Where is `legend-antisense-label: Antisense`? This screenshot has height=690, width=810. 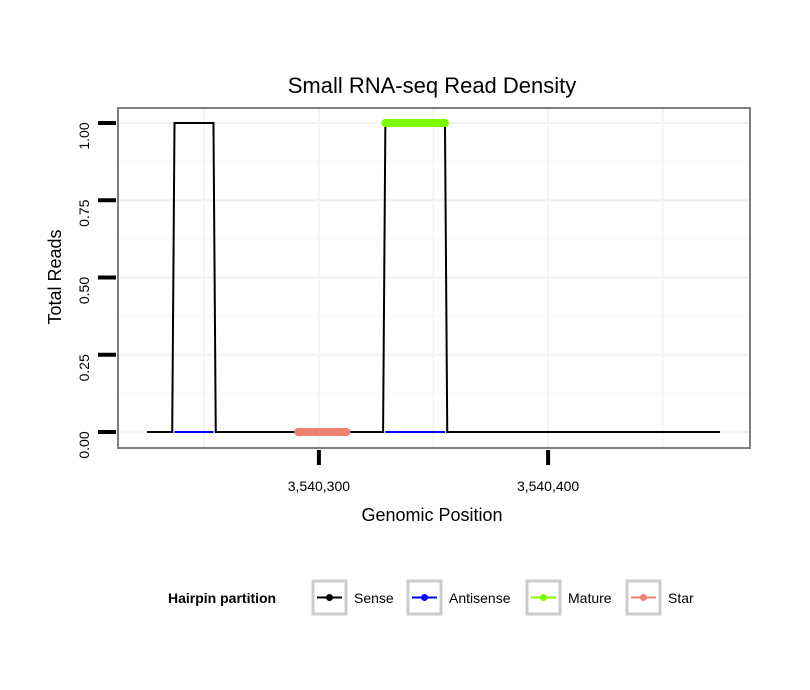 legend-antisense-label: Antisense is located at coordinates (480, 598).